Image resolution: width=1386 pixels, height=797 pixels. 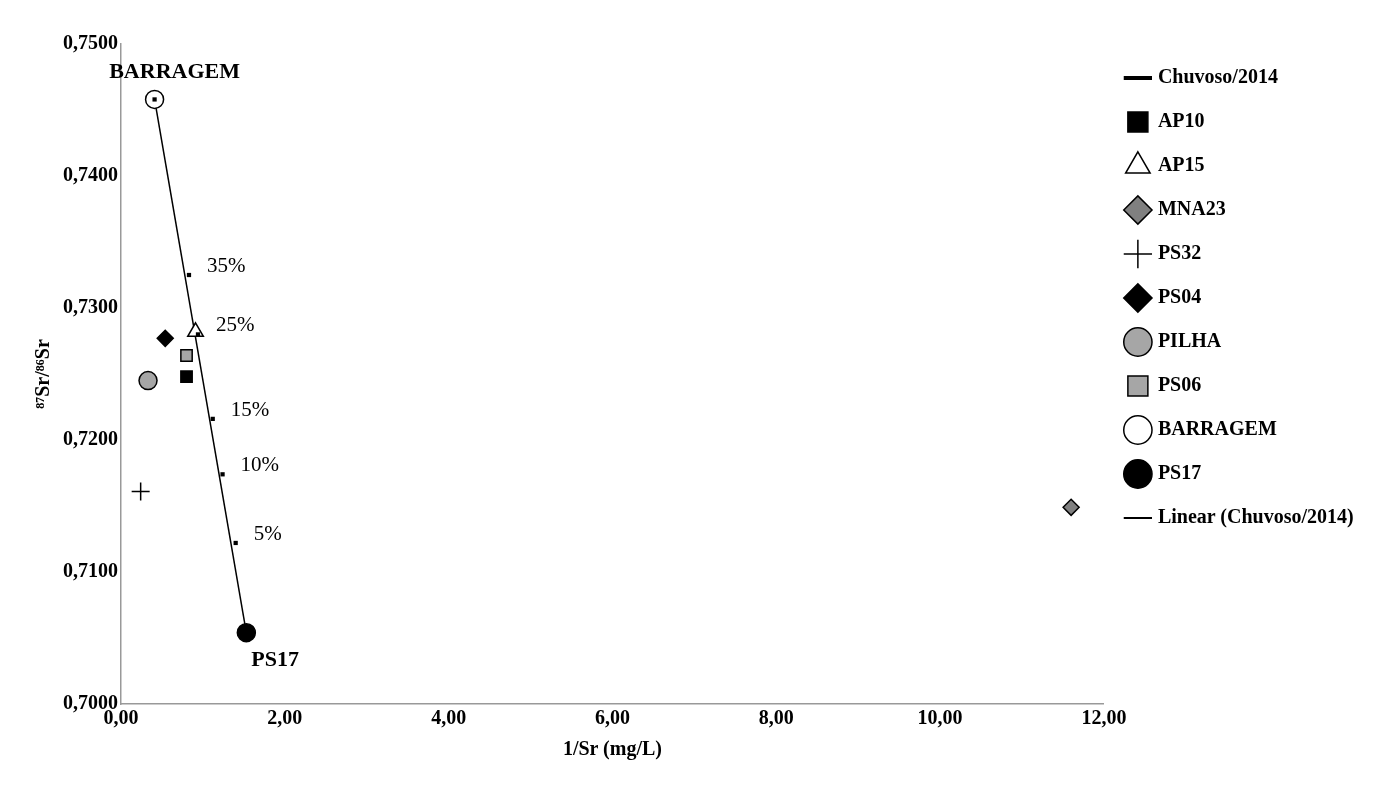 What do you see at coordinates (1217, 76) in the screenshot?
I see `legend-label: Chuvoso/2014` at bounding box center [1217, 76].